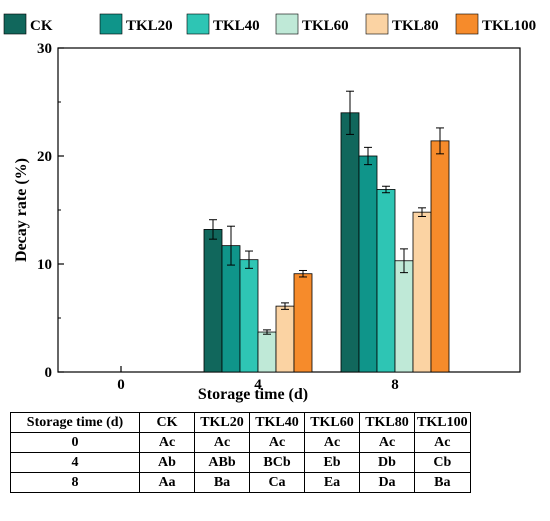 This screenshot has width=550, height=521. Describe the element at coordinates (509, 26) in the screenshot. I see `legend-label-tkl100: TKL100` at that location.